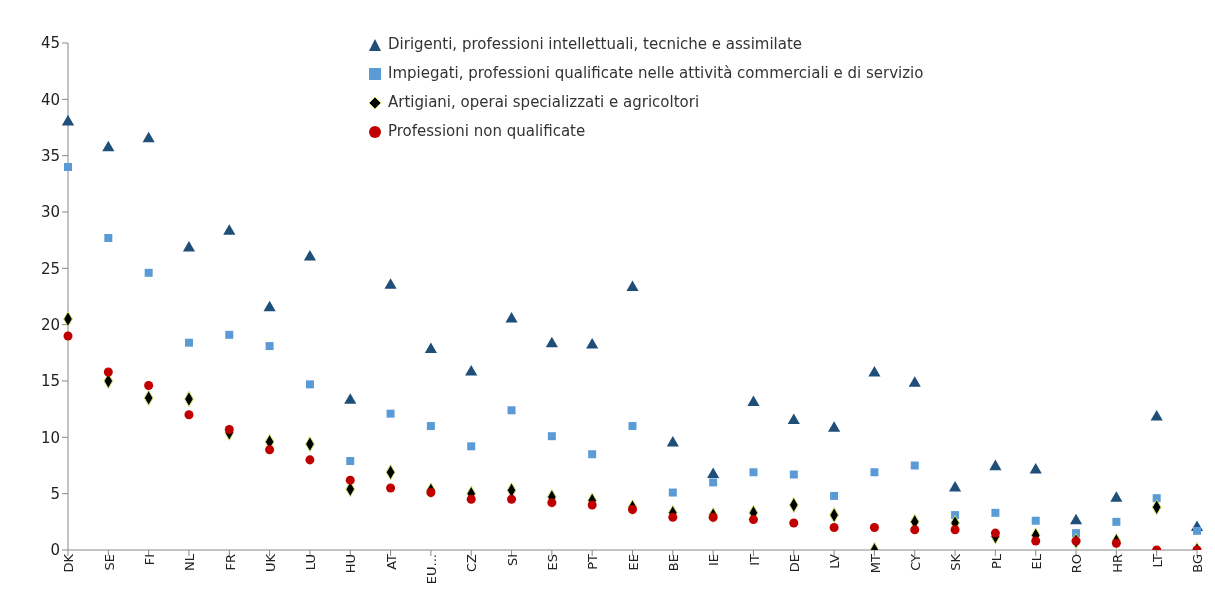  What do you see at coordinates (109, 562) in the screenshot?
I see `x-tick-label: SE` at bounding box center [109, 562].